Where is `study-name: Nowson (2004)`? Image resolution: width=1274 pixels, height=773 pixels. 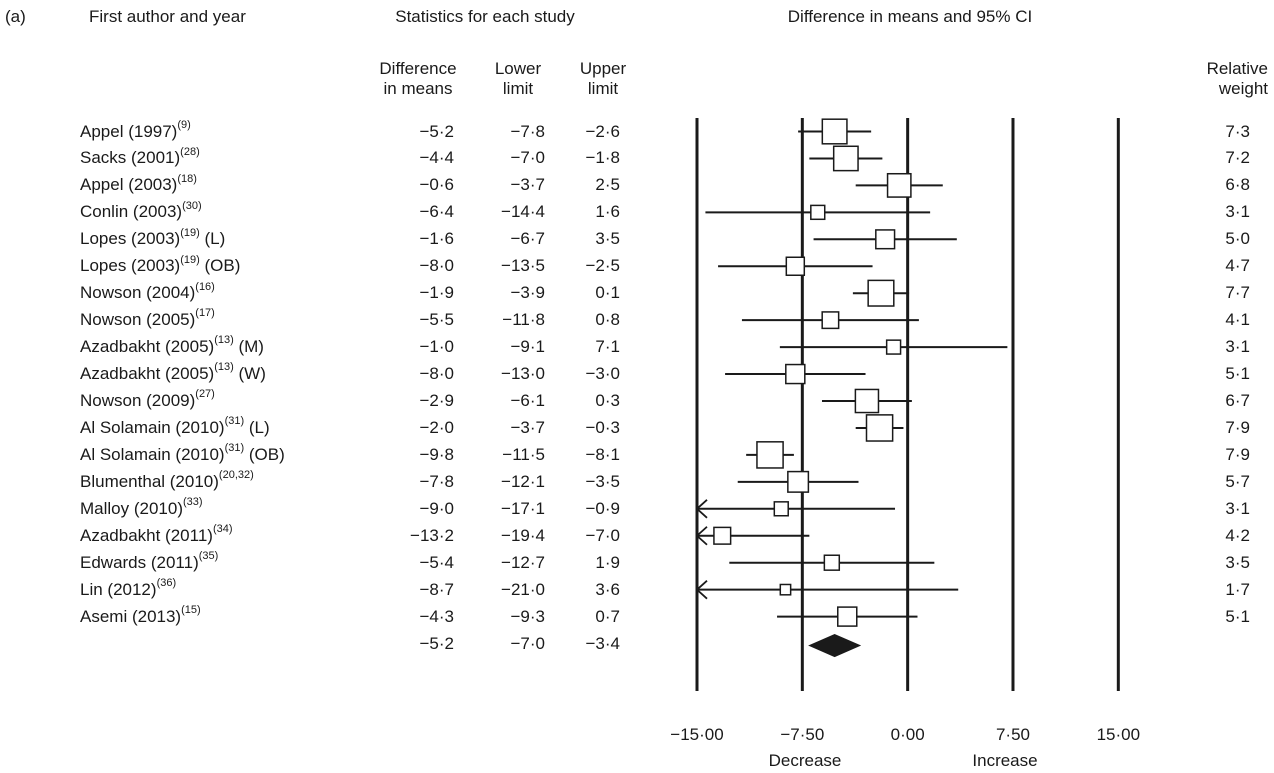
study-name: Nowson (2004) is located at coordinates (138, 293).